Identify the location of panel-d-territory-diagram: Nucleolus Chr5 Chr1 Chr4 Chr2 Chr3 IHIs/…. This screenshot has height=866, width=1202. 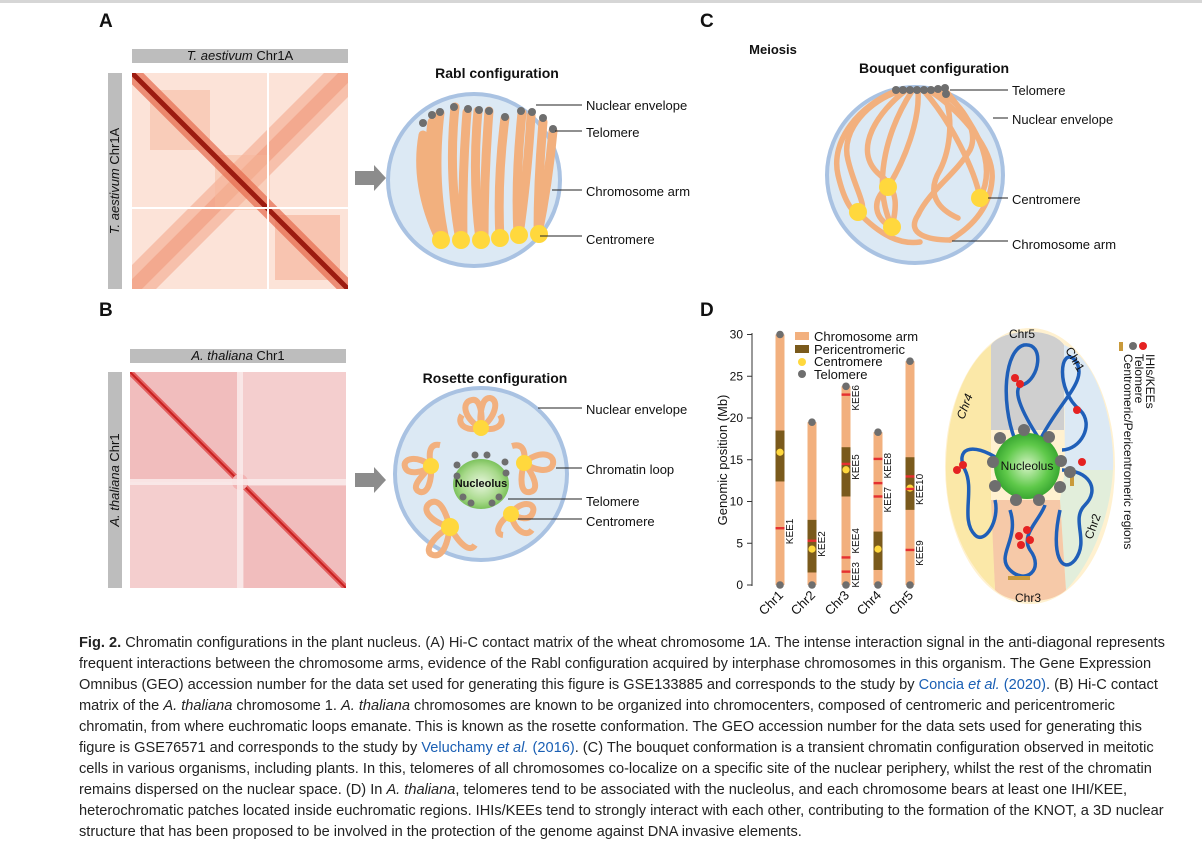
(1051, 466).